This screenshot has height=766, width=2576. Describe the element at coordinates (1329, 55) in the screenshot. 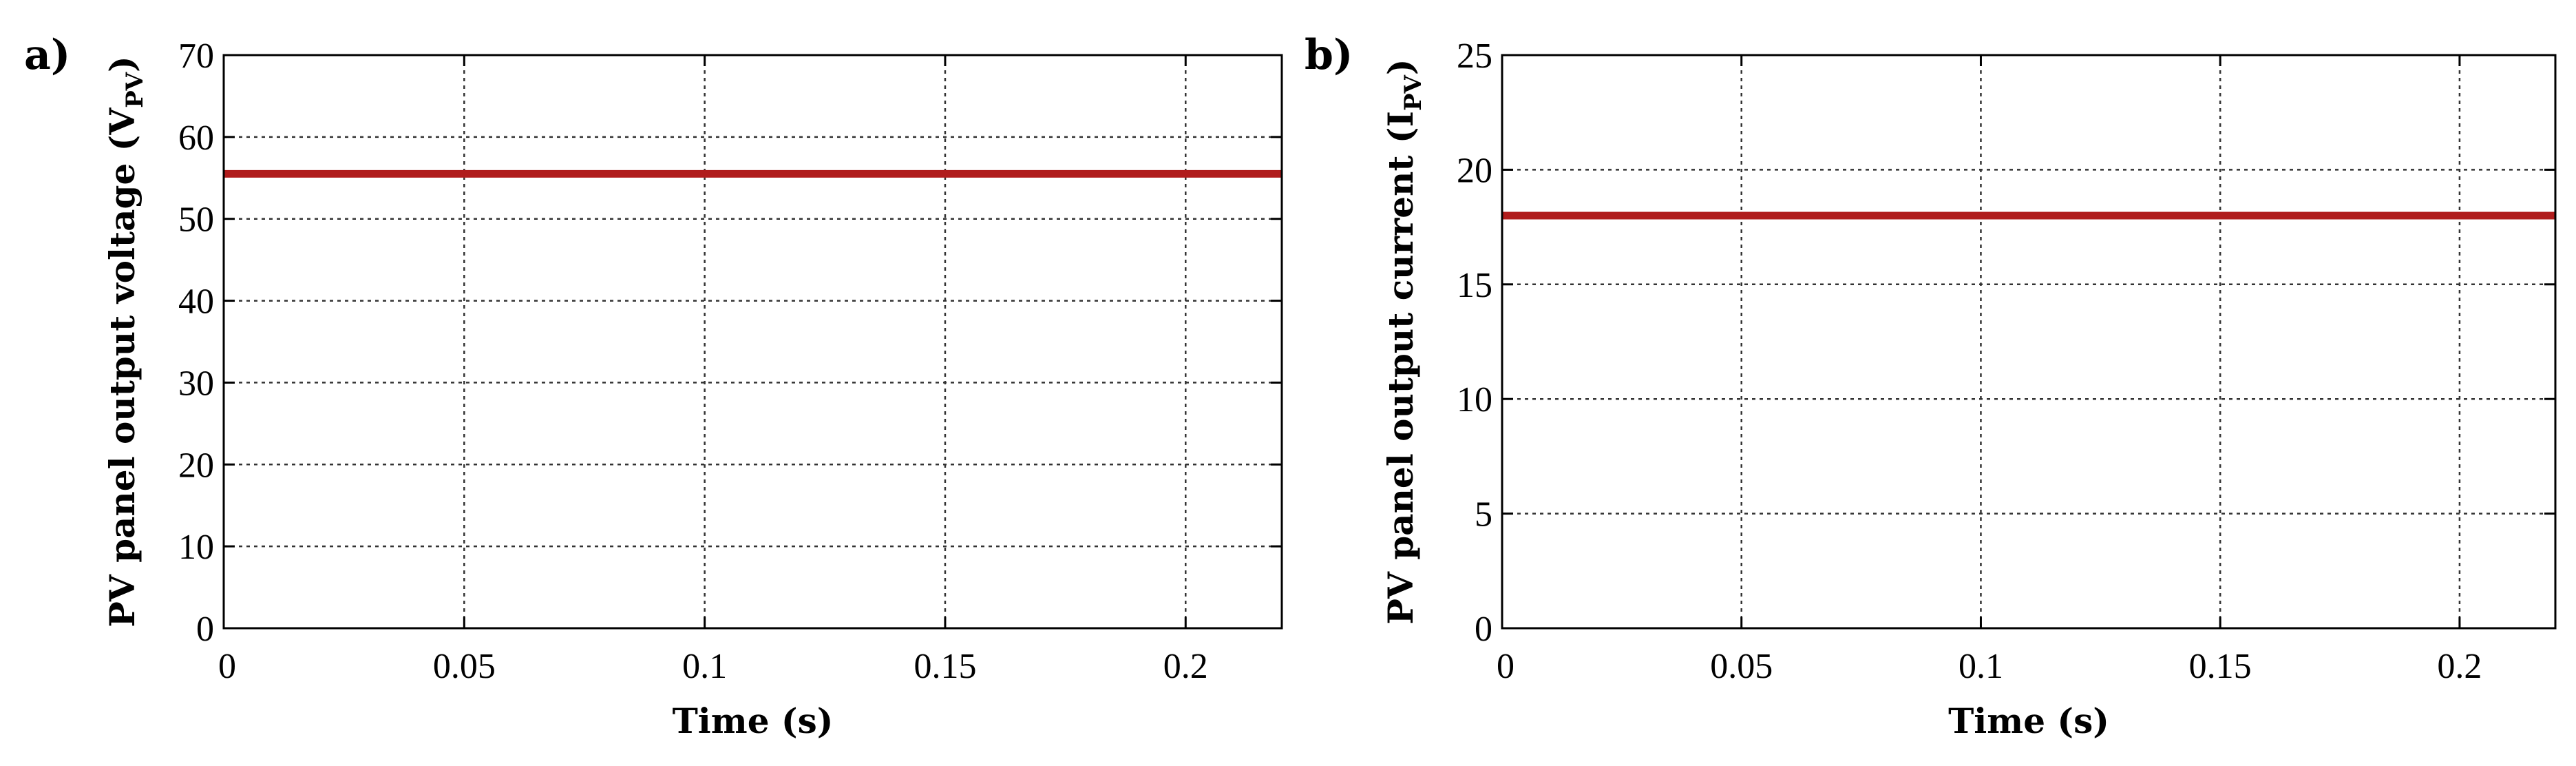

I see `panel-letter: b)` at that location.